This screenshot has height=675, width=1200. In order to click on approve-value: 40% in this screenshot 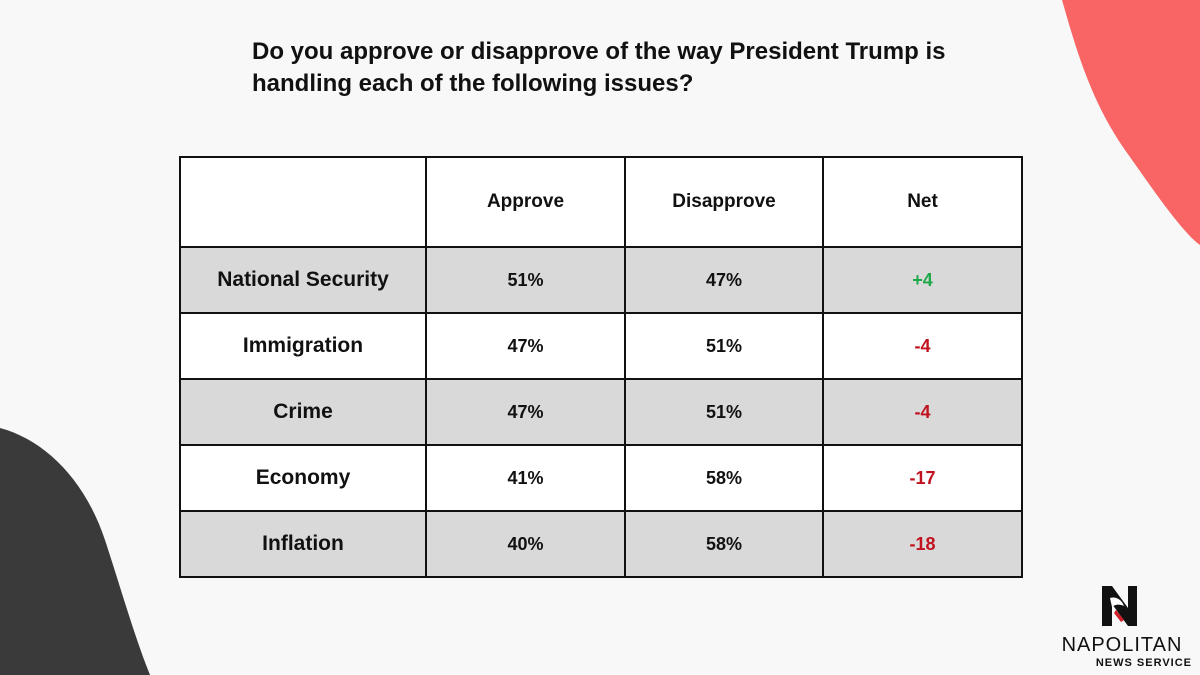, I will do `click(525, 544)`.